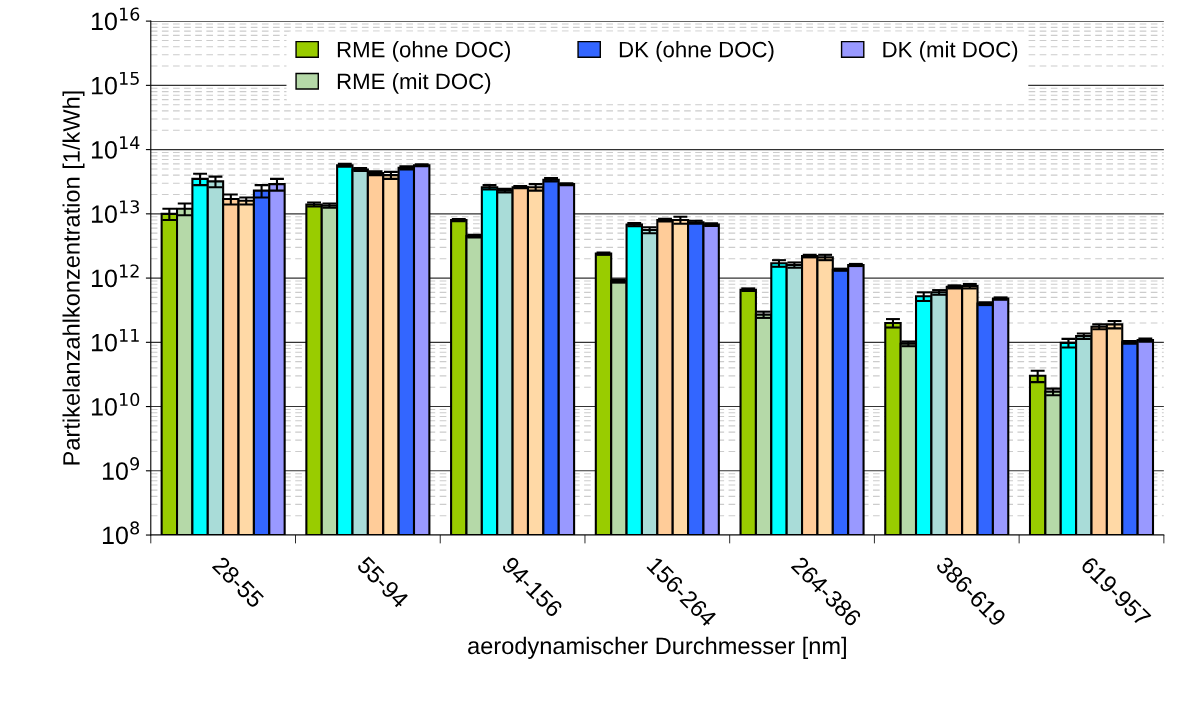 This screenshot has height=704, width=1178. Describe the element at coordinates (121, 468) in the screenshot. I see `y-tick-label: 10$^{9}$` at that location.